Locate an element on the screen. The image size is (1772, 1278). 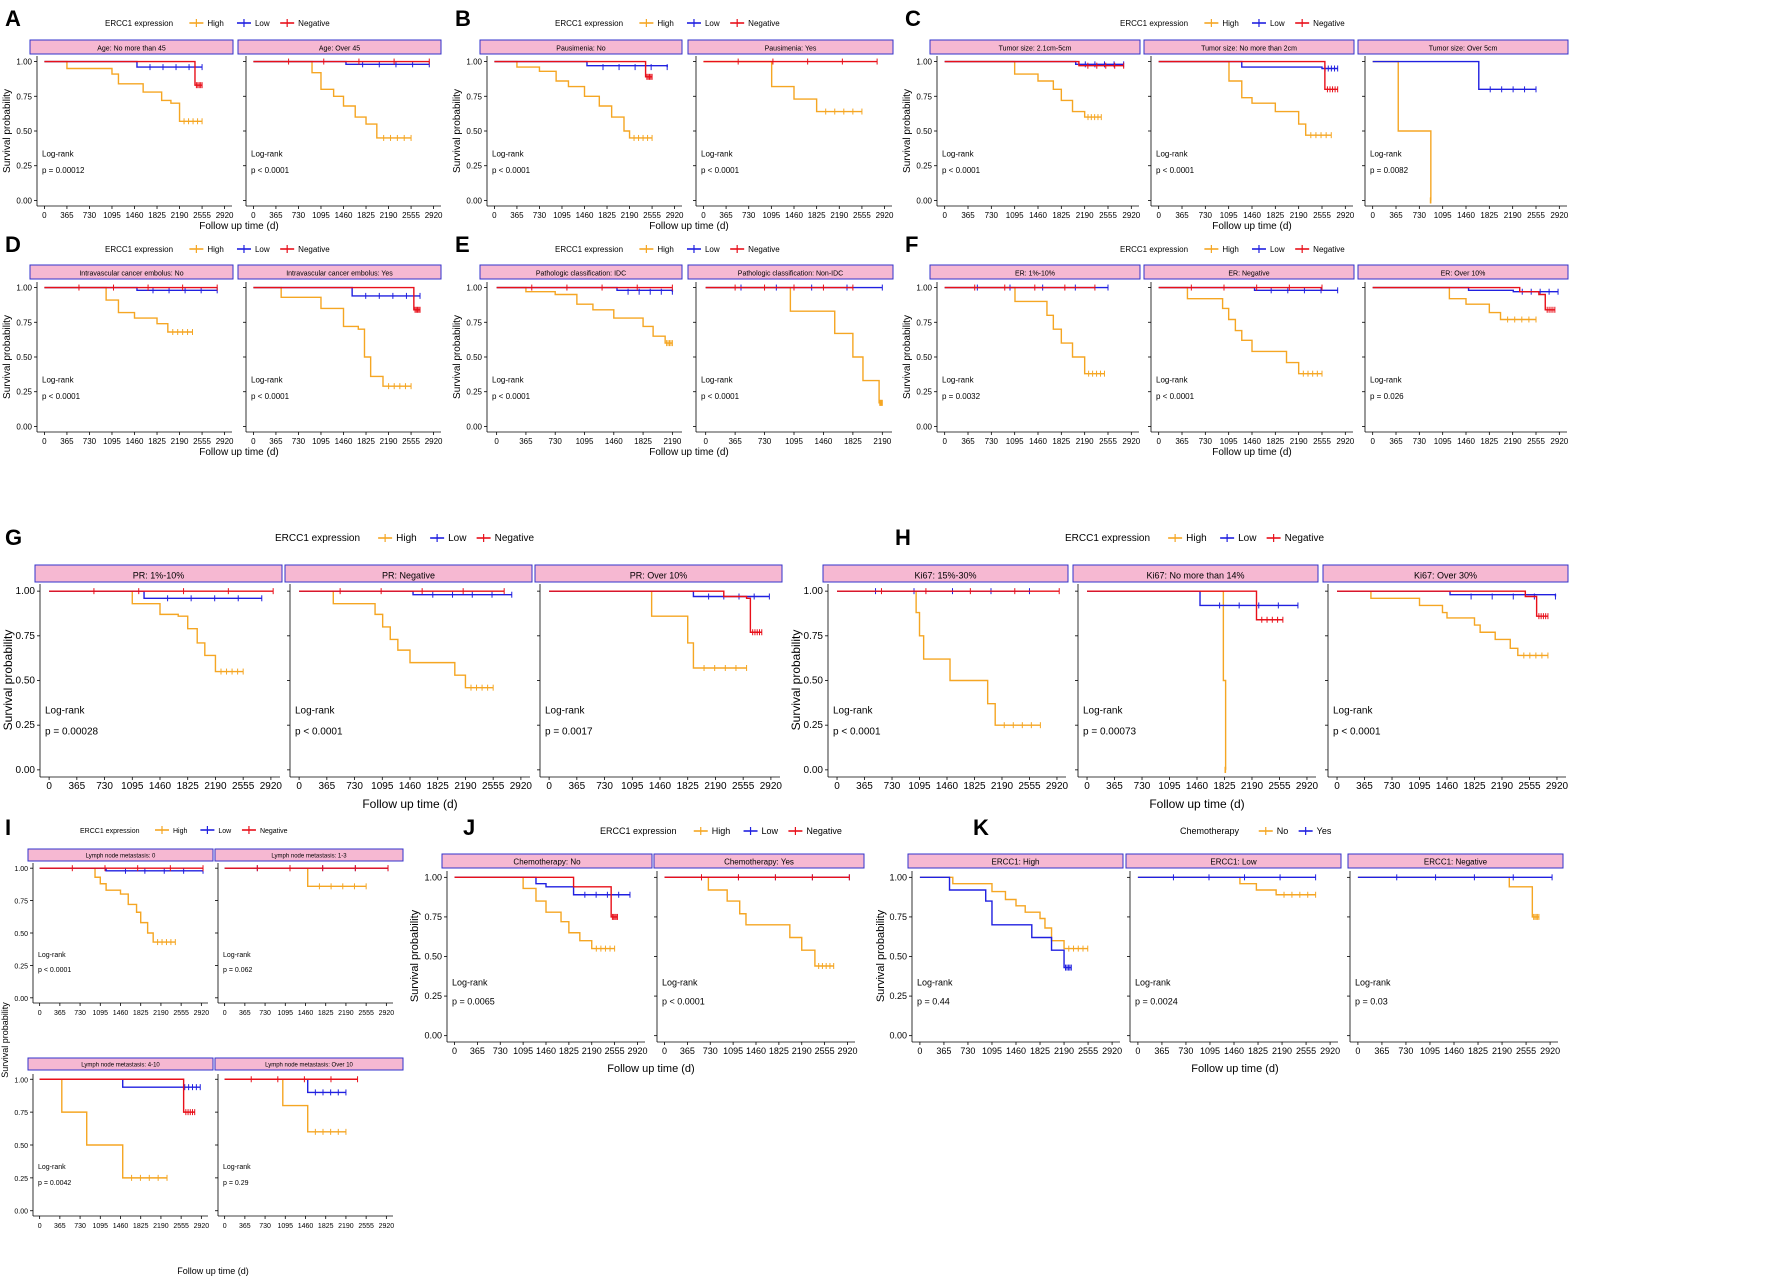
legend-label: High is located at coordinates (665, 23).